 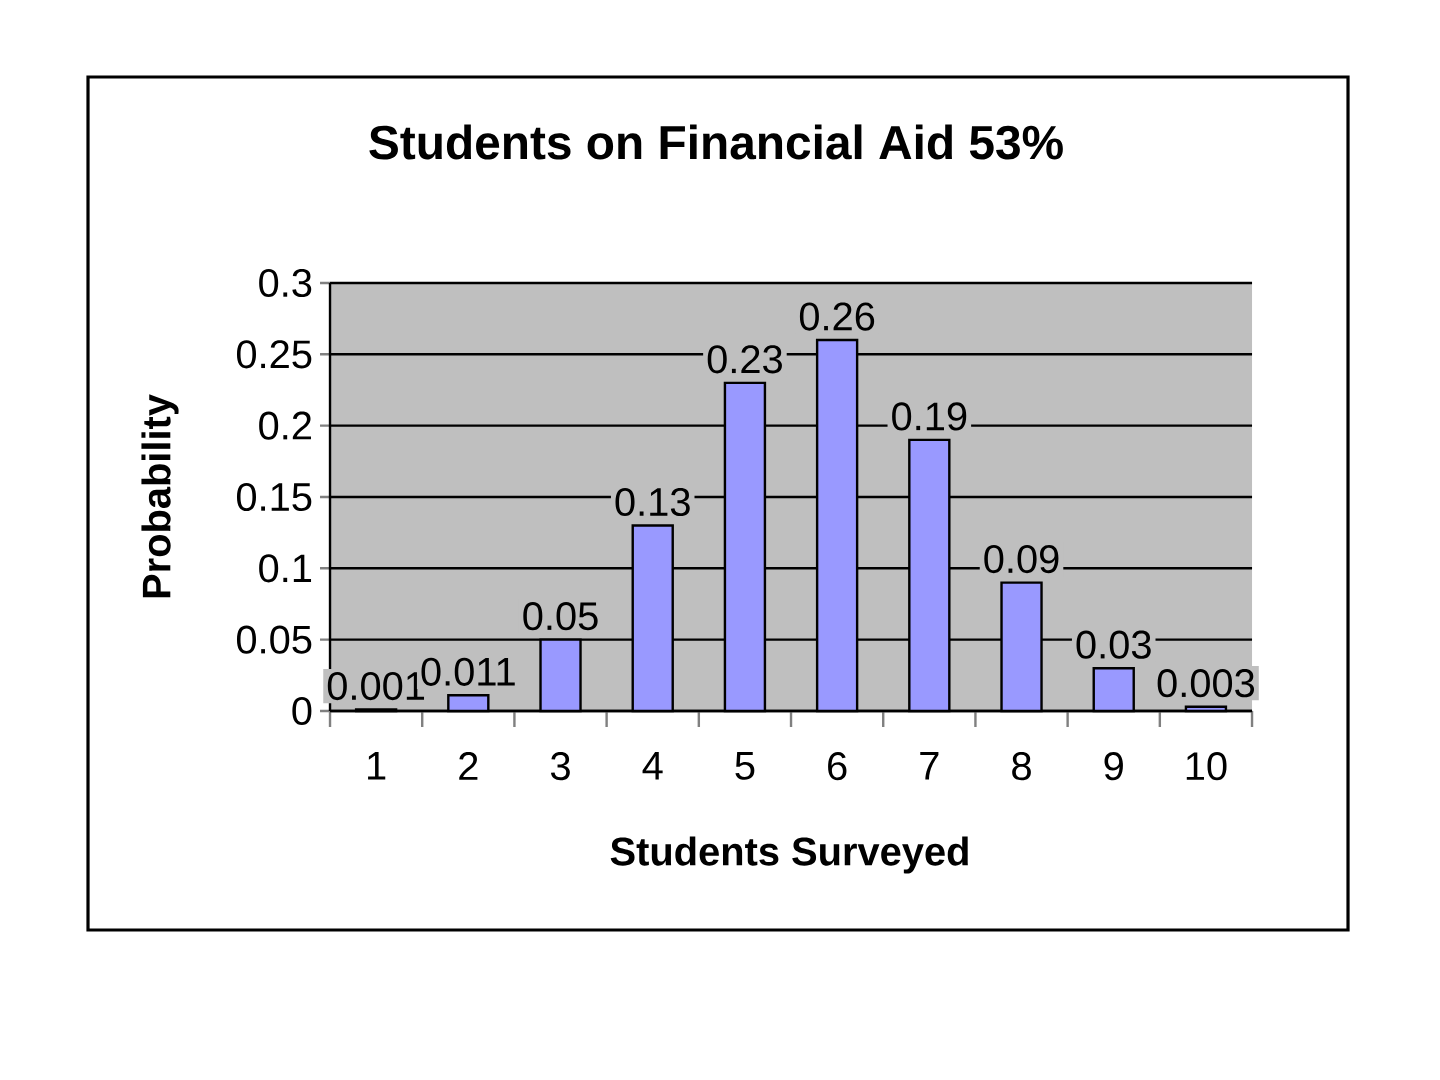 I want to click on x-tick-label: 7, so click(x=929, y=766).